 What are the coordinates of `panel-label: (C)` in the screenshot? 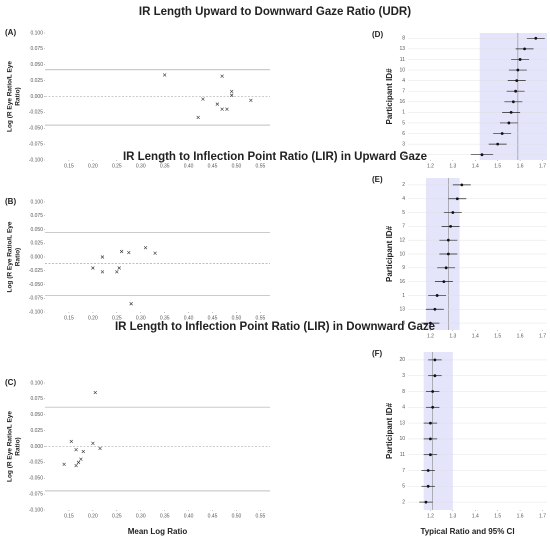 It's located at (10, 382).